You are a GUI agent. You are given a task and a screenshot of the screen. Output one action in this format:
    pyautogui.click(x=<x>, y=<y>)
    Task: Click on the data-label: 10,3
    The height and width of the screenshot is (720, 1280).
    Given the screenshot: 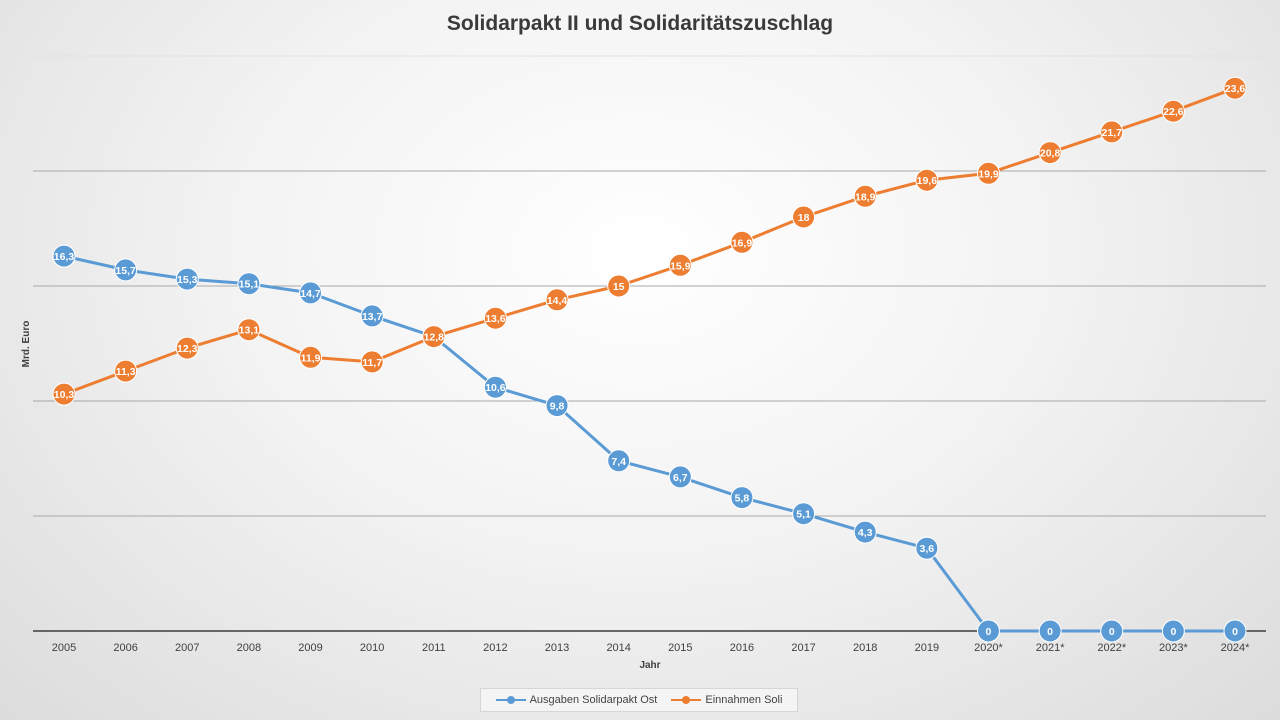 What is the action you would take?
    pyautogui.click(x=64, y=395)
    